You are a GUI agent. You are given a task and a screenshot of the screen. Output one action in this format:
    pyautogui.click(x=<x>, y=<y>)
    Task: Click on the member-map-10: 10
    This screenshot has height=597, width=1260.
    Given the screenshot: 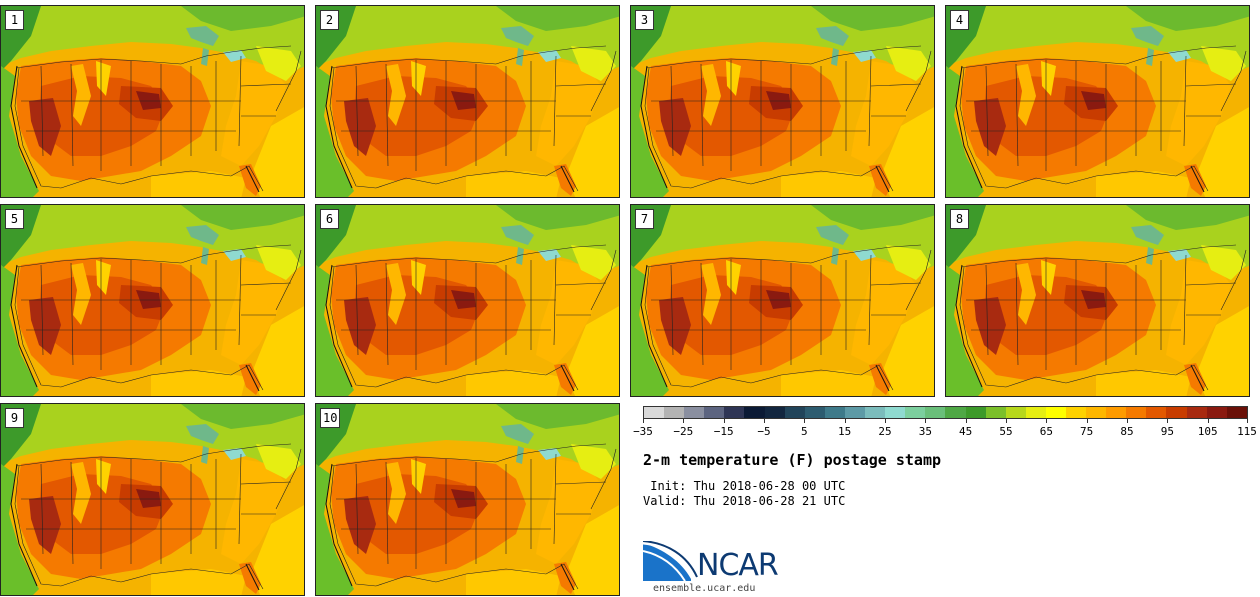 What is the action you would take?
    pyautogui.click(x=467, y=499)
    